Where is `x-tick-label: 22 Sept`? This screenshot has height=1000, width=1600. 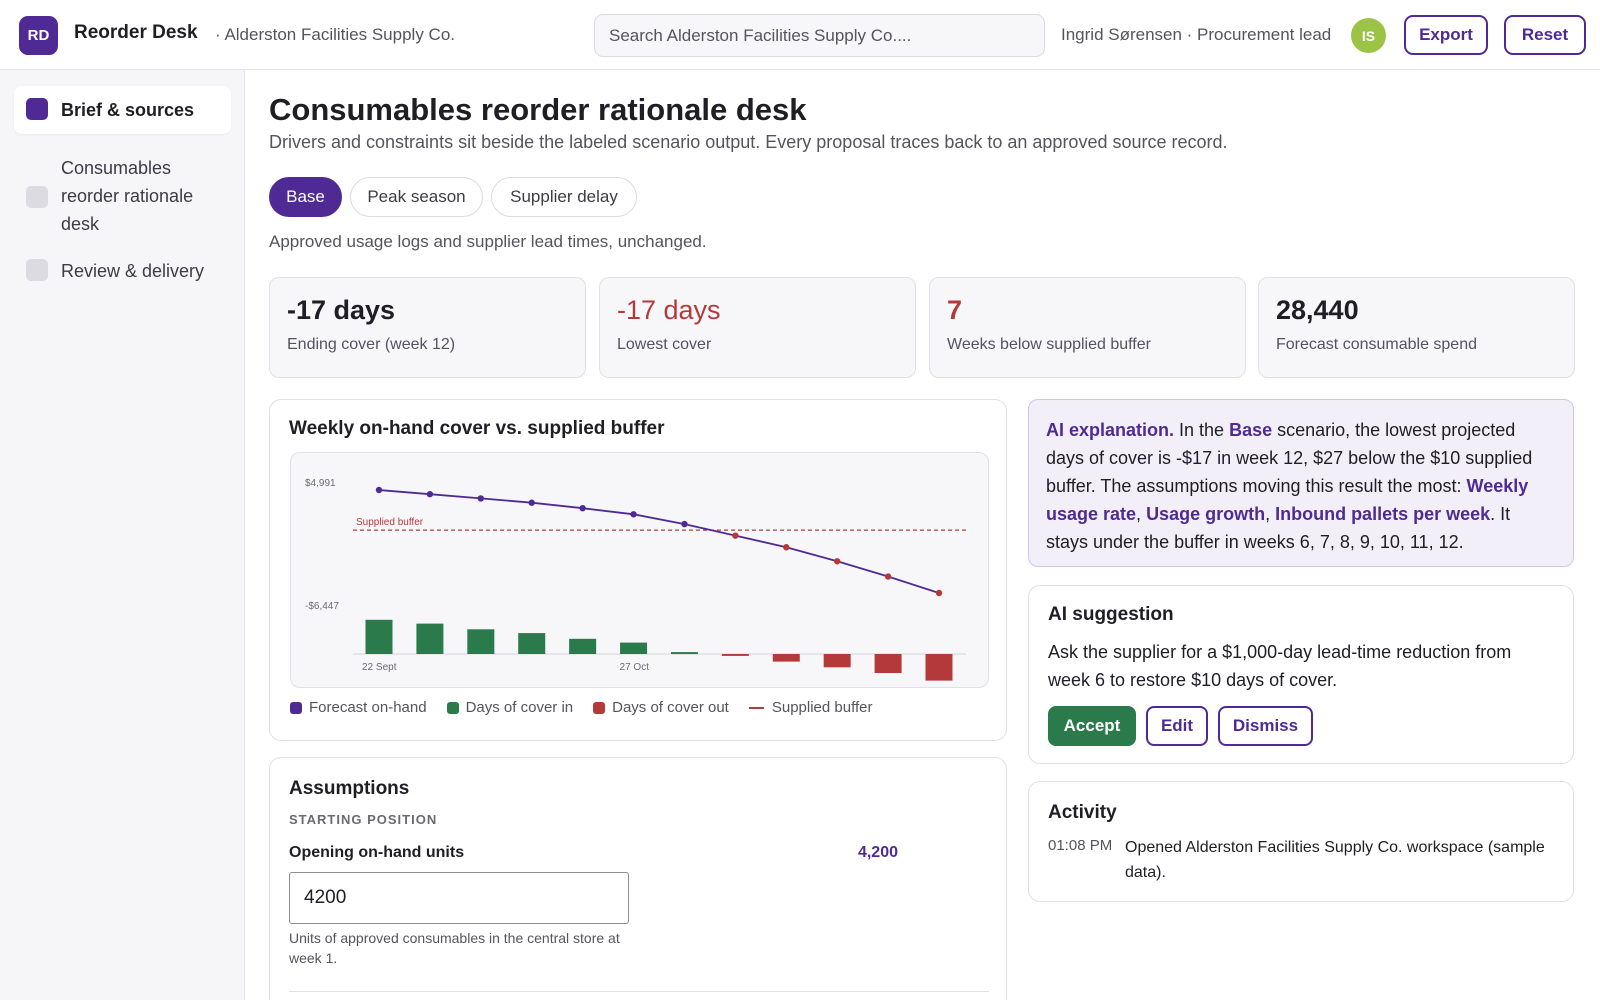
x-tick-label: 22 Sept is located at coordinates (379, 667).